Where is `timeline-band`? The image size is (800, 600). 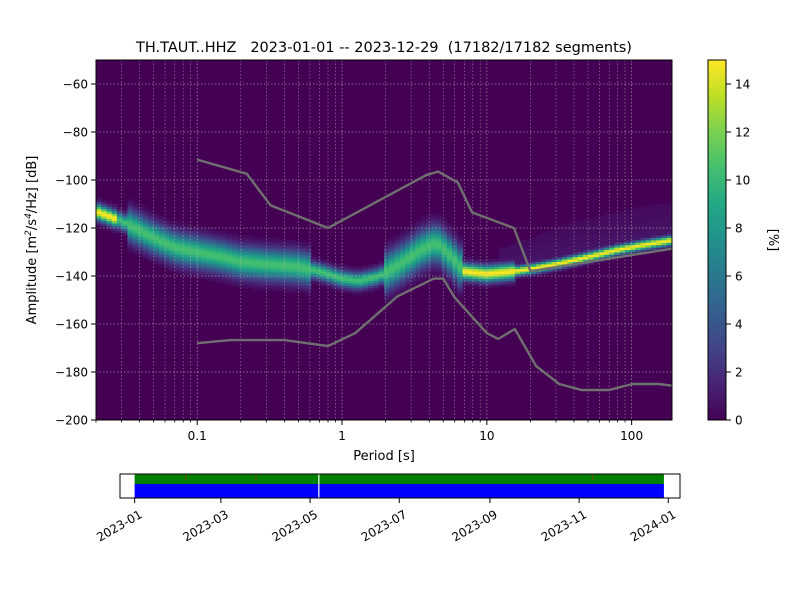
timeline-band is located at coordinates (399, 479).